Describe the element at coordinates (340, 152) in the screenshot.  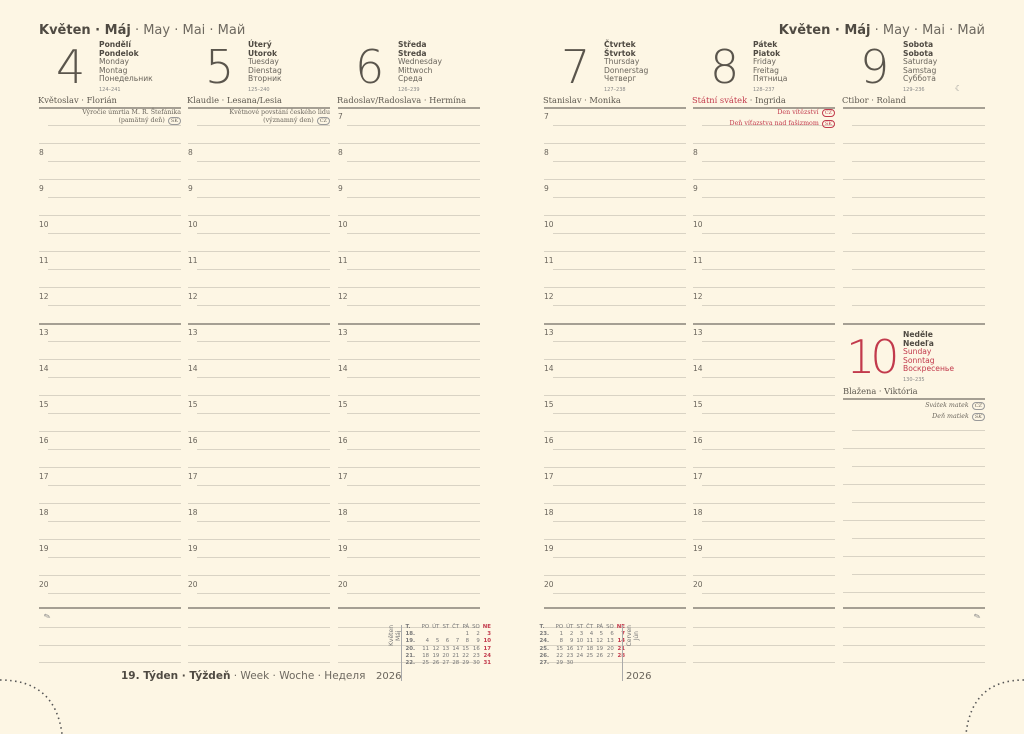
I see `hour-label: 8` at that location.